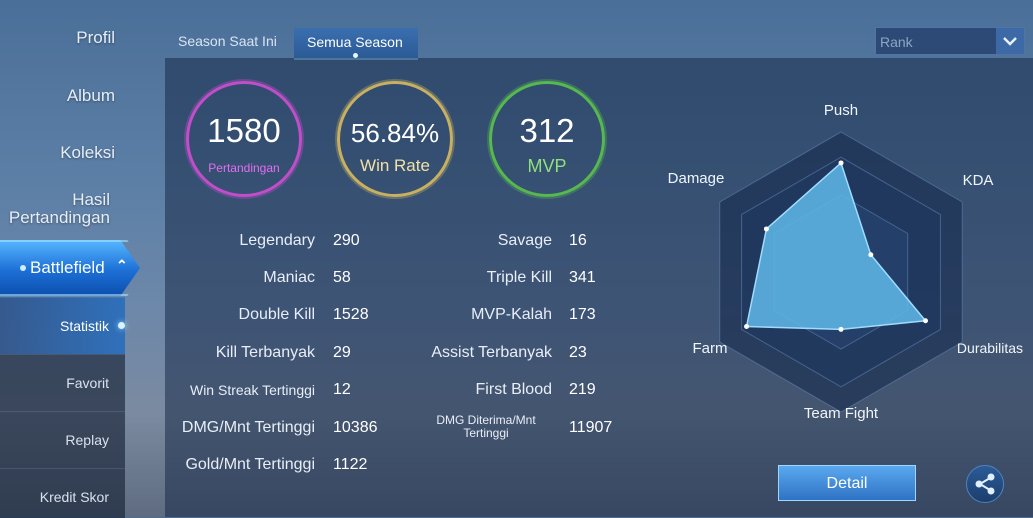 The width and height of the screenshot is (1033, 518). I want to click on mvp-value: 312, so click(547, 130).